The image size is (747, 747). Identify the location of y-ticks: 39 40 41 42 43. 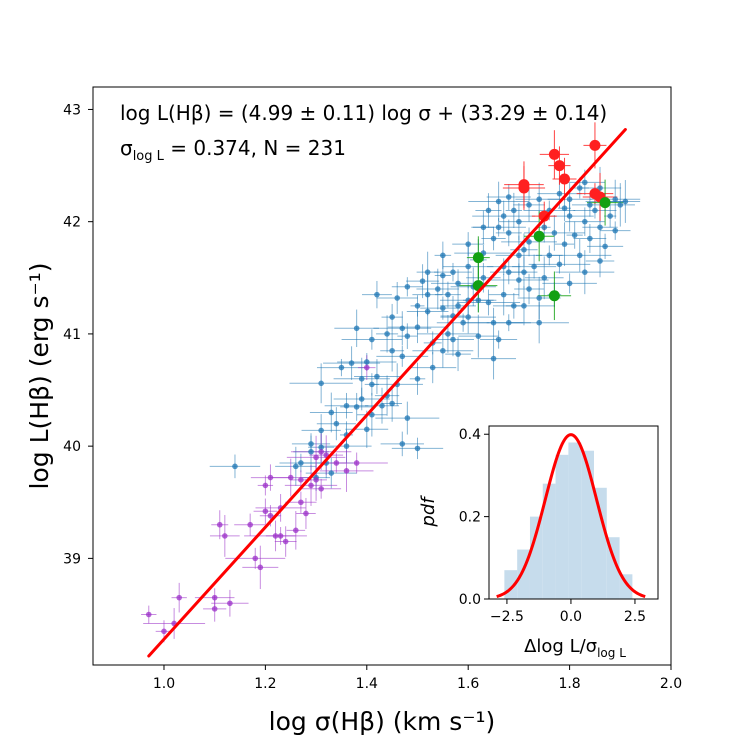
(78, 334).